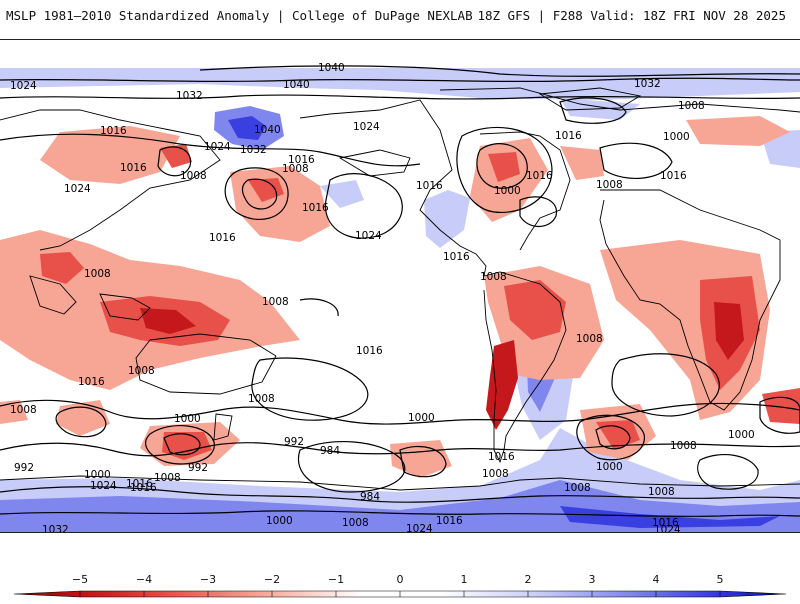 The height and width of the screenshot is (604, 800). Describe the element at coordinates (400, 579) in the screenshot. I see `colorbar-tick-label: 0` at that location.